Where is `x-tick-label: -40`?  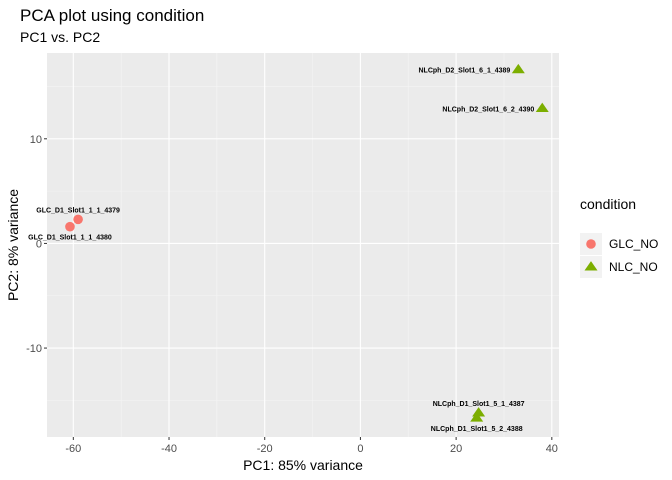 x-tick-label: -40 is located at coordinates (169, 449).